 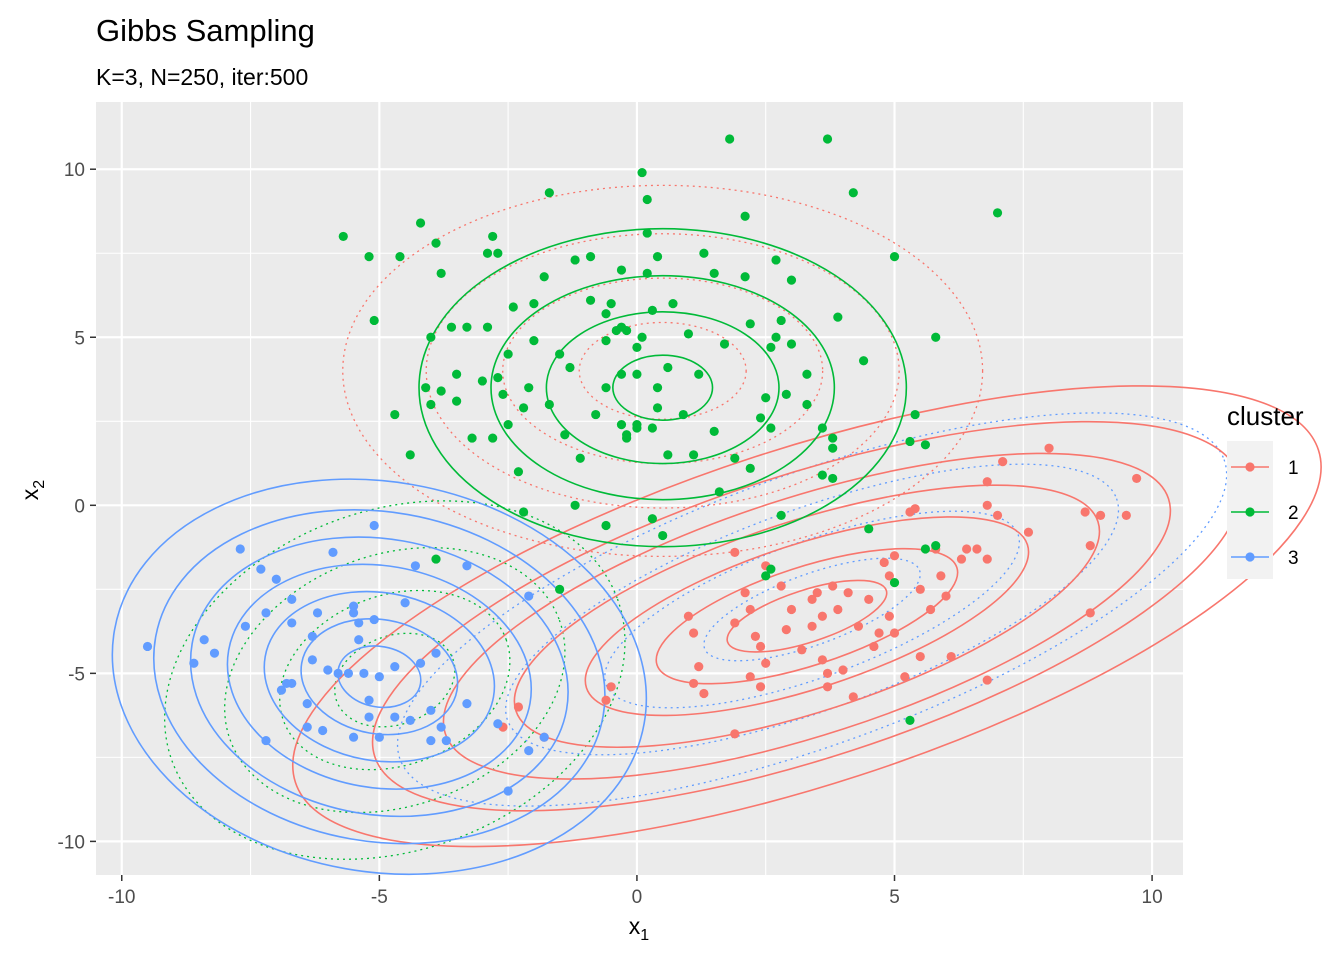 I want to click on legend: 1 2 3, so click(x=1263, y=510).